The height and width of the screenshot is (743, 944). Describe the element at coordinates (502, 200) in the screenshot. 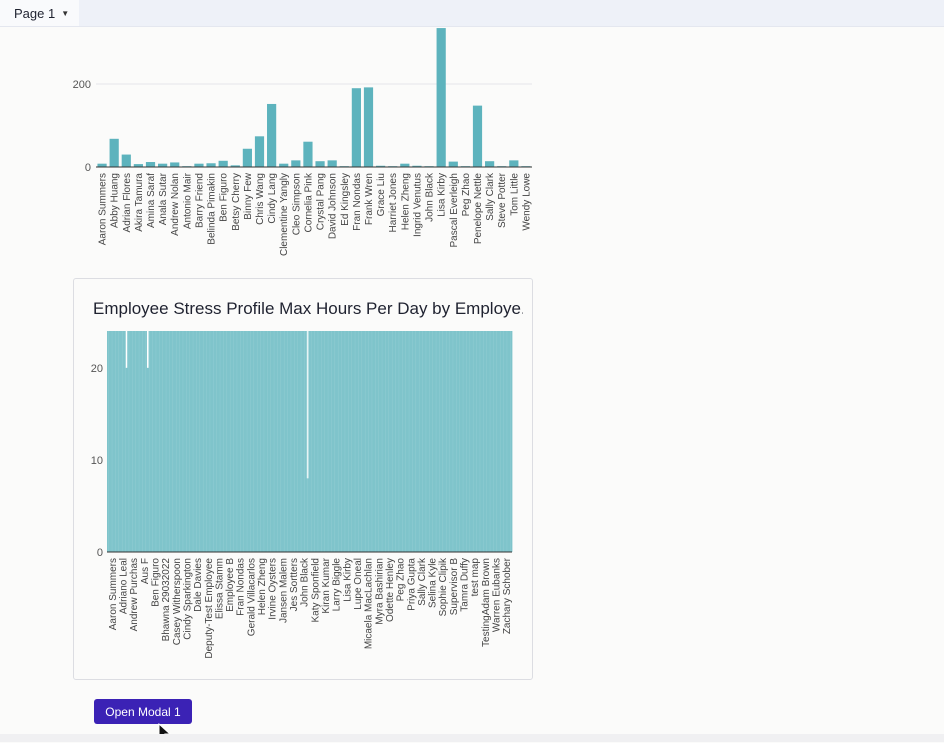

I see `x-tick-label: Steve Potter` at that location.